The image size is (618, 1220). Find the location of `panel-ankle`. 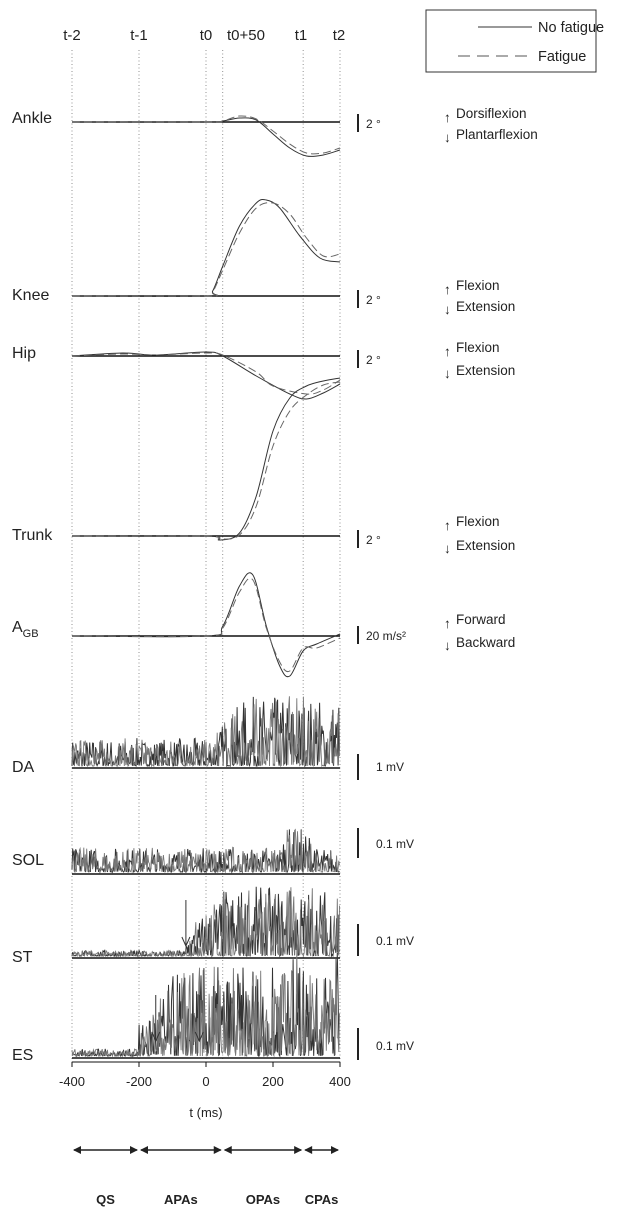

panel-ankle is located at coordinates (206, 136).